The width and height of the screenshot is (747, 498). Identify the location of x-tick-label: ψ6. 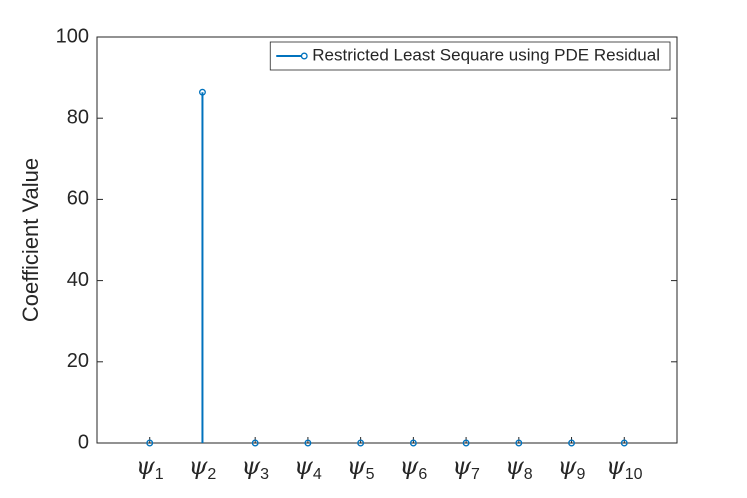
(413, 468).